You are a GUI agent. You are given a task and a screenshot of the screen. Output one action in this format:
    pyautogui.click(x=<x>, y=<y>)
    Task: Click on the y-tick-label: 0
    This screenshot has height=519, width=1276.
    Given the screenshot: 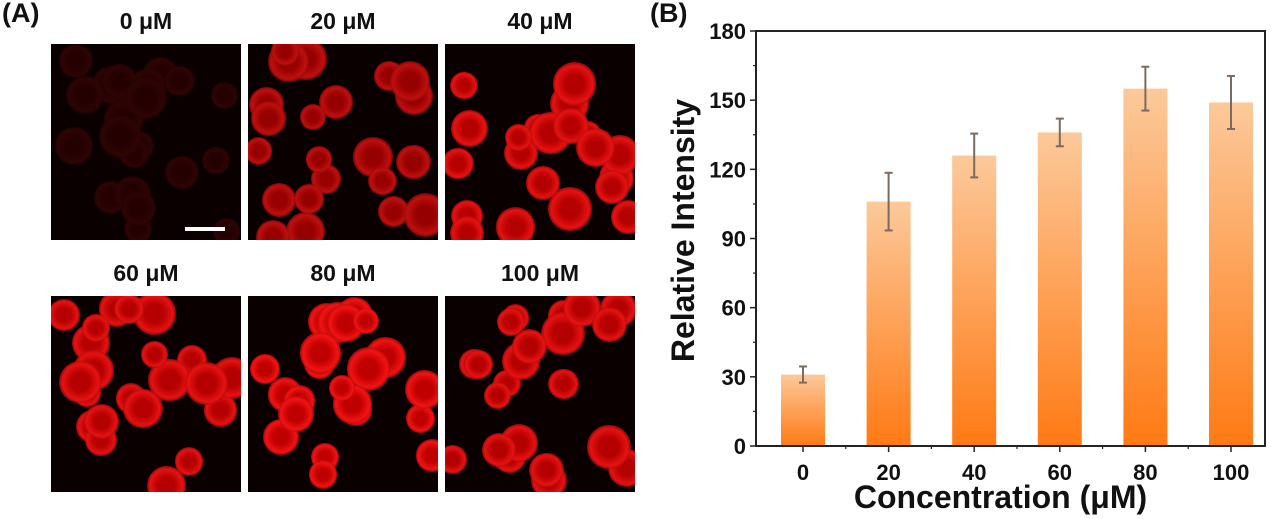 What is the action you would take?
    pyautogui.click(x=740, y=446)
    